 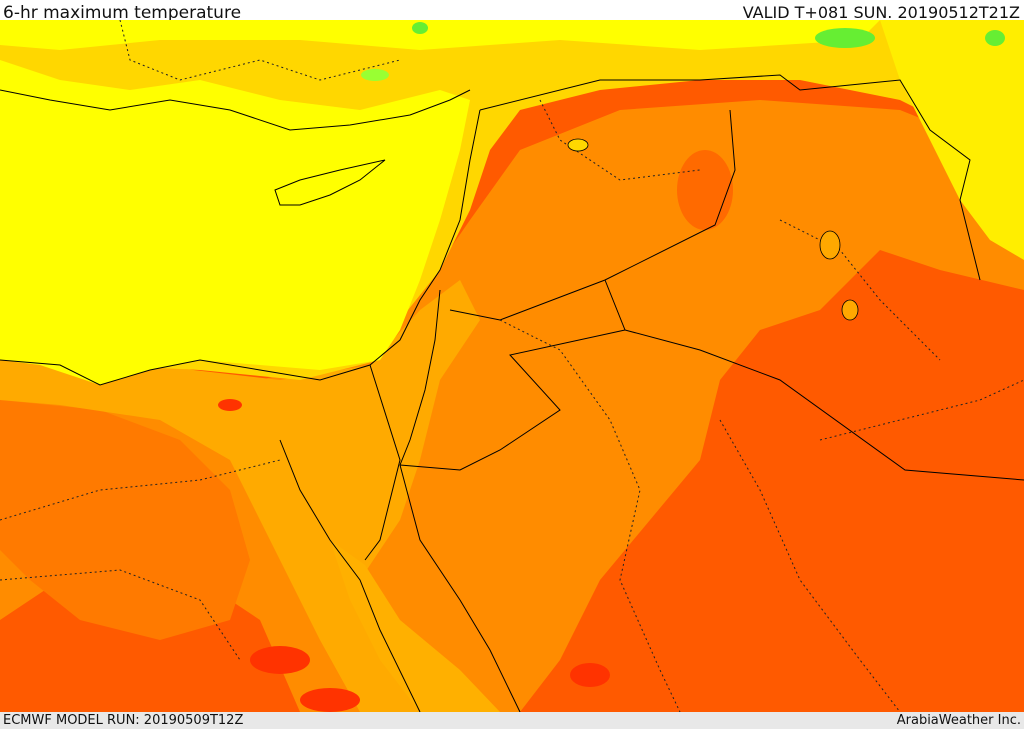 I want to click on sinai-border, so click(x=382, y=462).